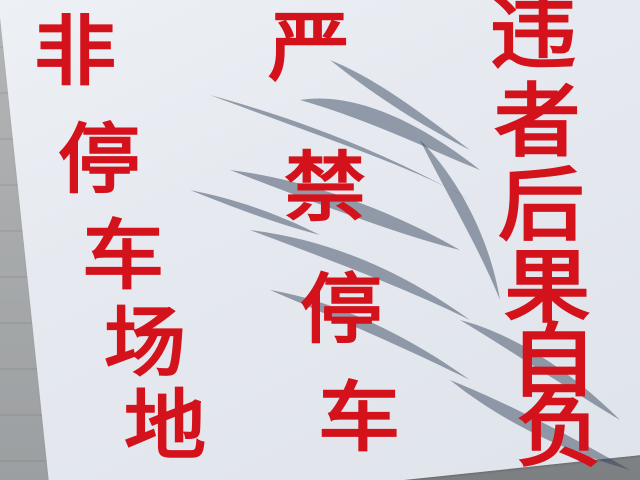  What do you see at coordinates (309, 47) in the screenshot?
I see `char-yan: 严` at bounding box center [309, 47].